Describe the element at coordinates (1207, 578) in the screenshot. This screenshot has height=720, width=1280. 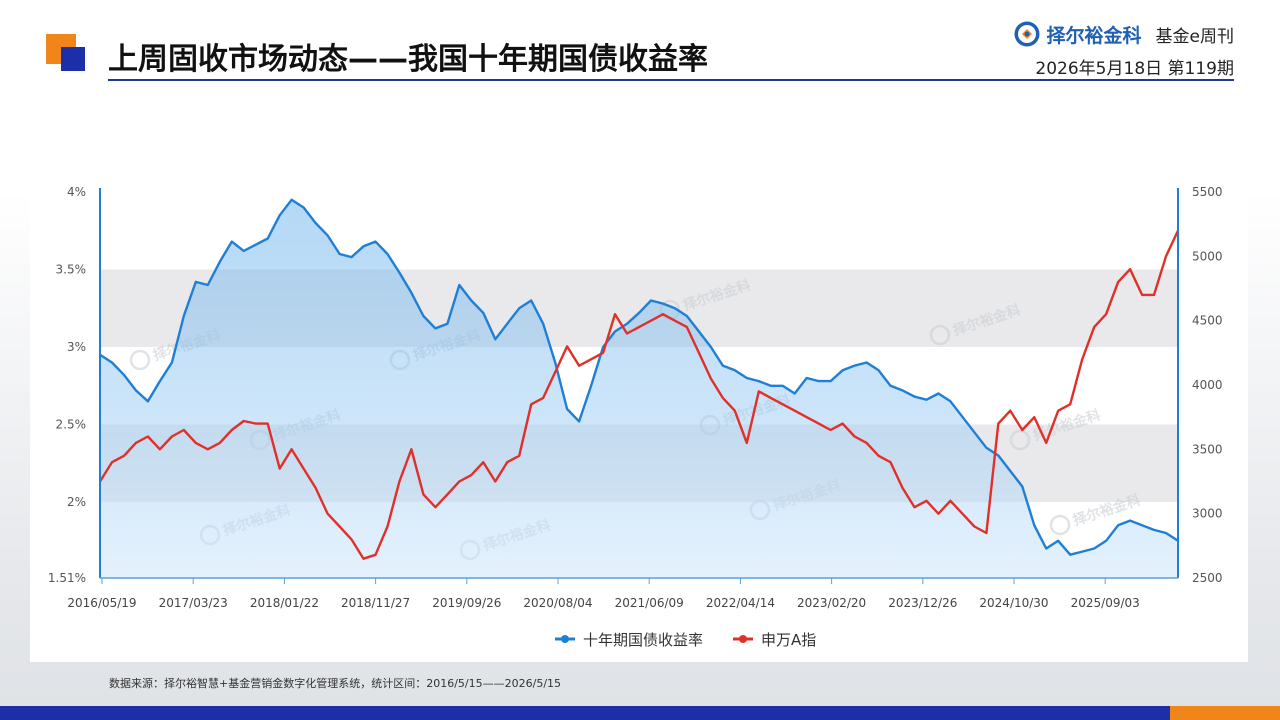
I see `y-right-tick-label: 2500` at that location.